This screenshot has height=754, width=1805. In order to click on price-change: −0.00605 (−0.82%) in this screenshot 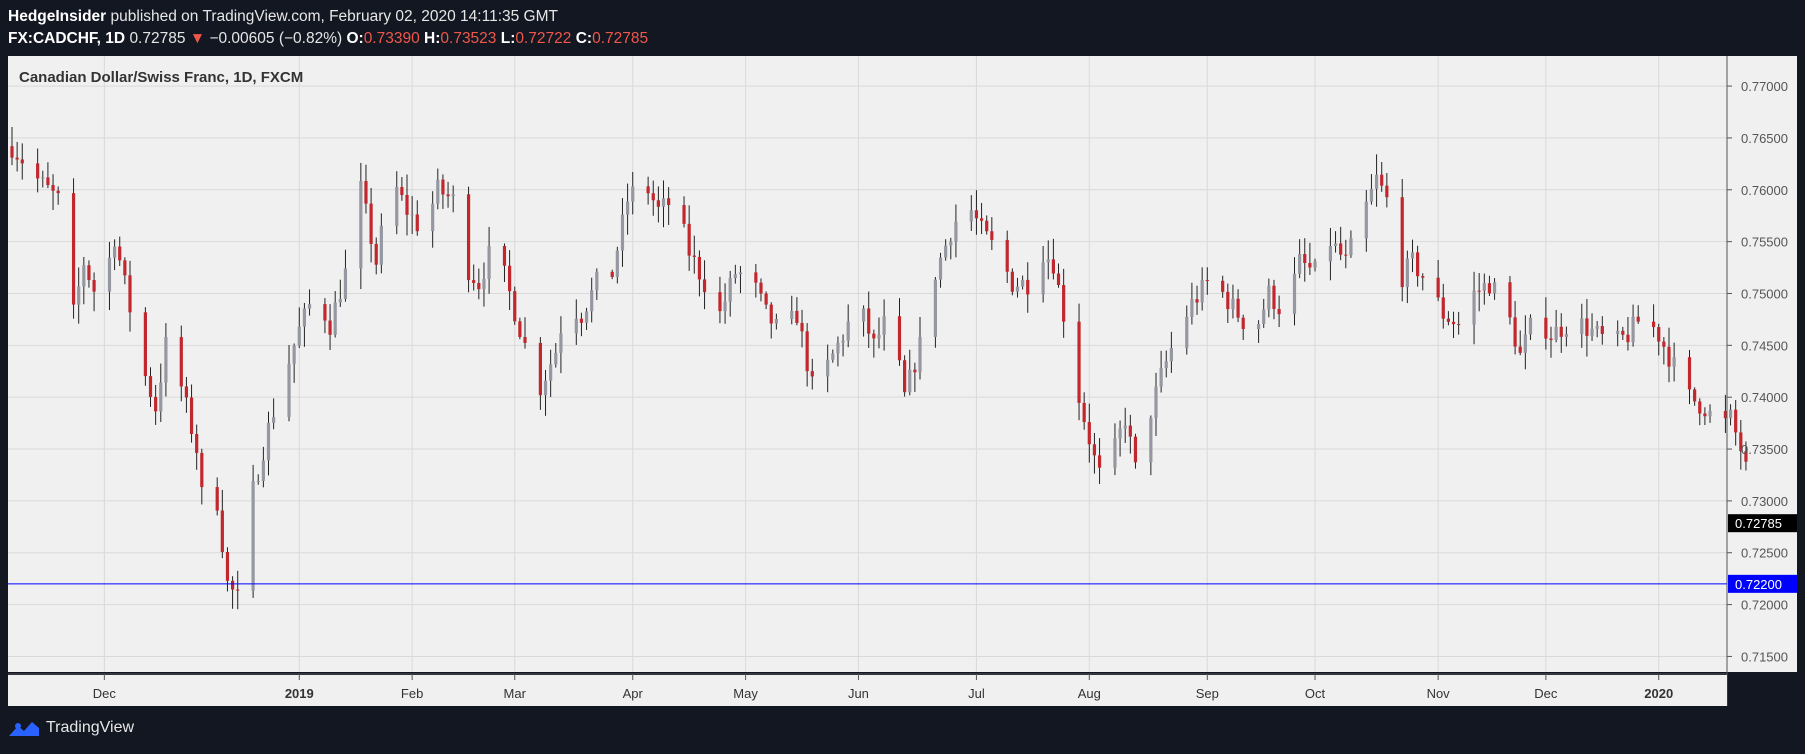, I will do `click(276, 38)`.